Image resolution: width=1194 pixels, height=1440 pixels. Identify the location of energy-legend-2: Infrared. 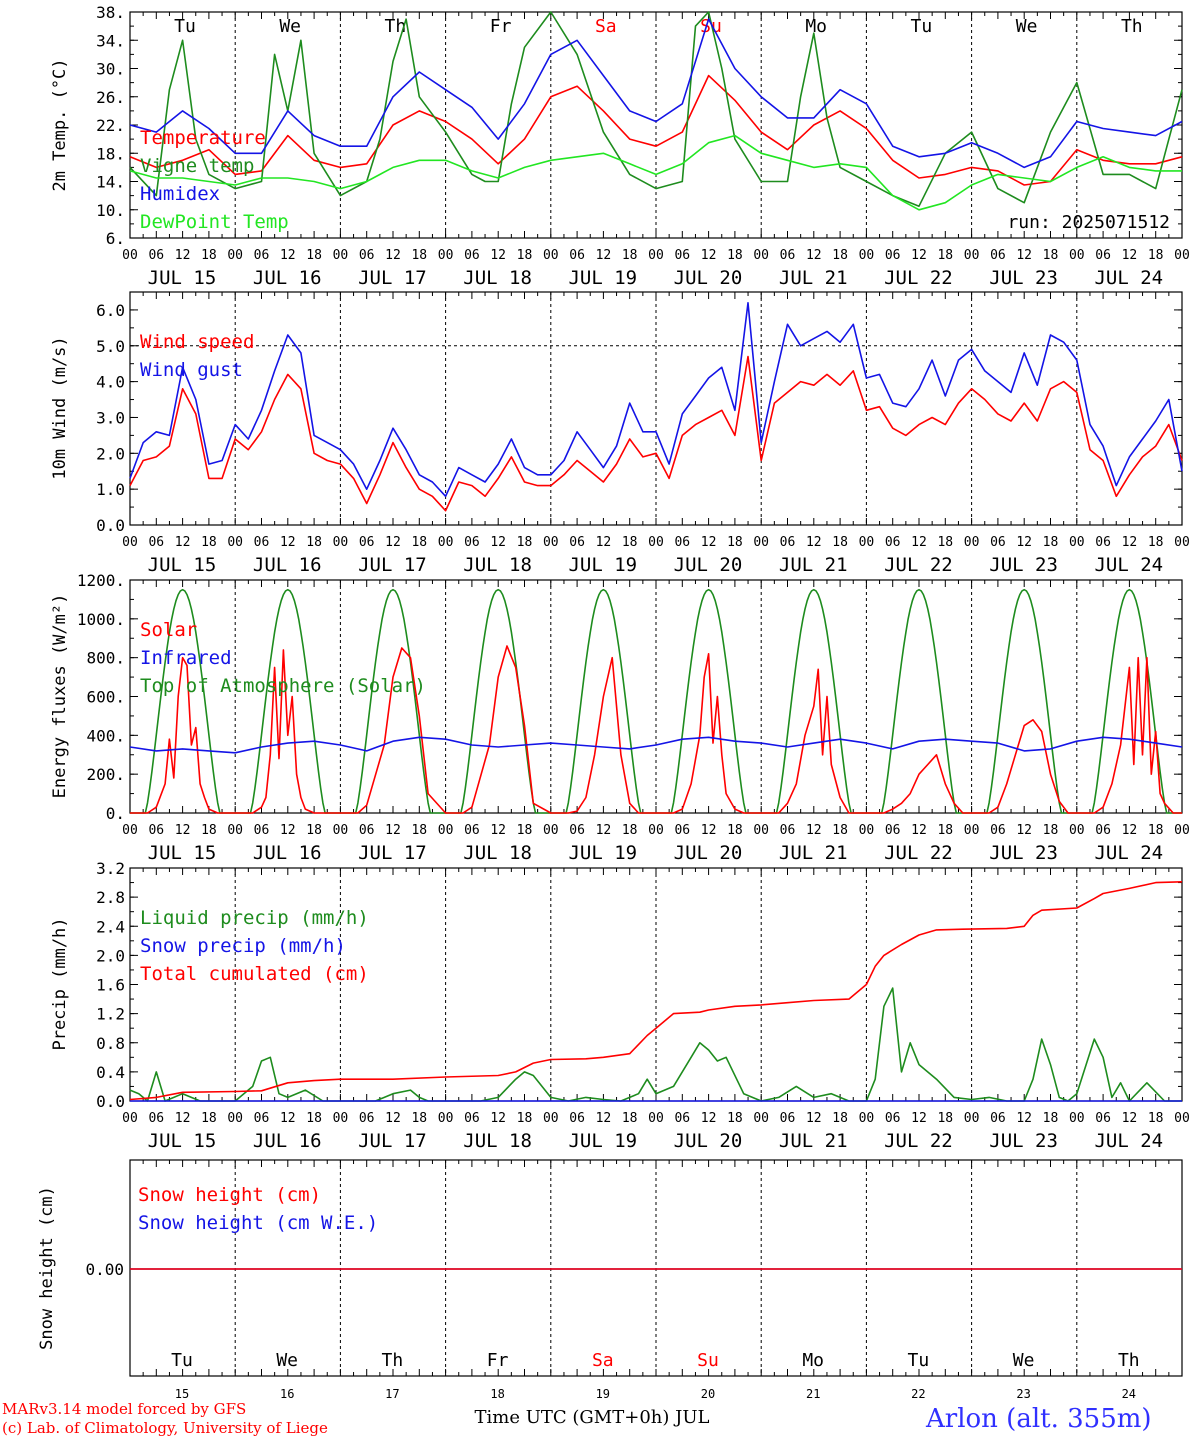
(186, 658).